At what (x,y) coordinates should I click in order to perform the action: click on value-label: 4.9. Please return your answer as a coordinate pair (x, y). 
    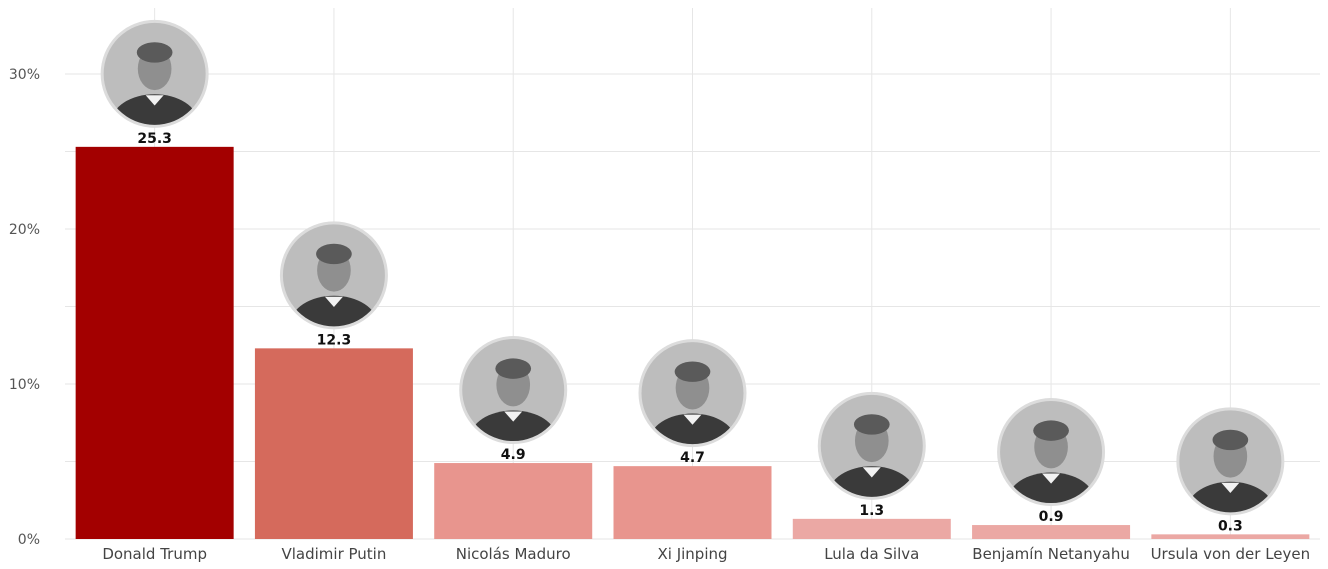
    Looking at the image, I should click on (513, 455).